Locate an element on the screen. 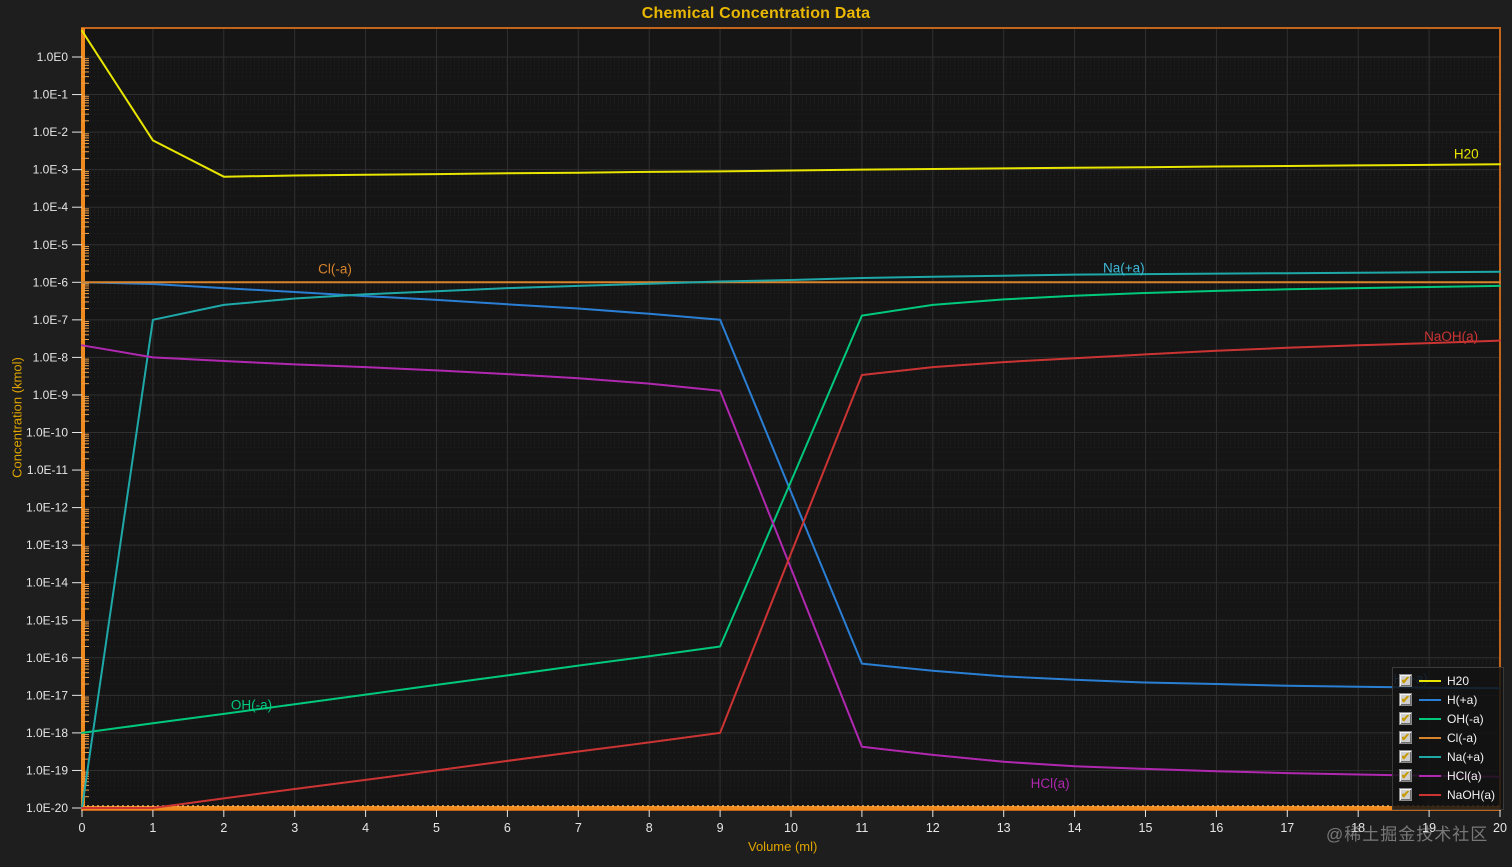 The width and height of the screenshot is (1512, 867). x-tick-label: 4 is located at coordinates (365, 828).